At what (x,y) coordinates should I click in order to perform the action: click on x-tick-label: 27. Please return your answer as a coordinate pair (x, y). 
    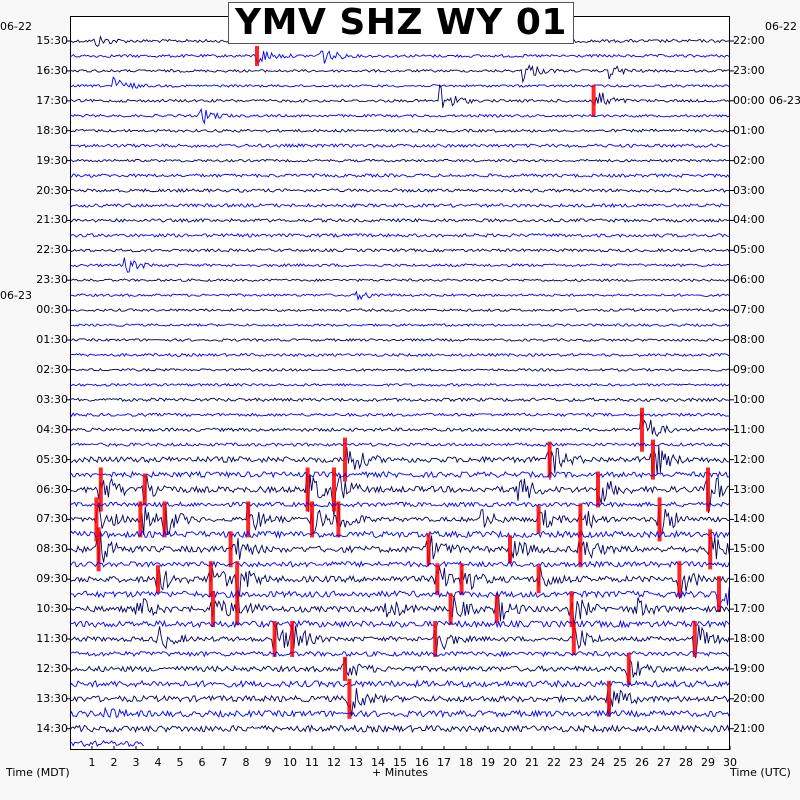
    Looking at the image, I should click on (664, 762).